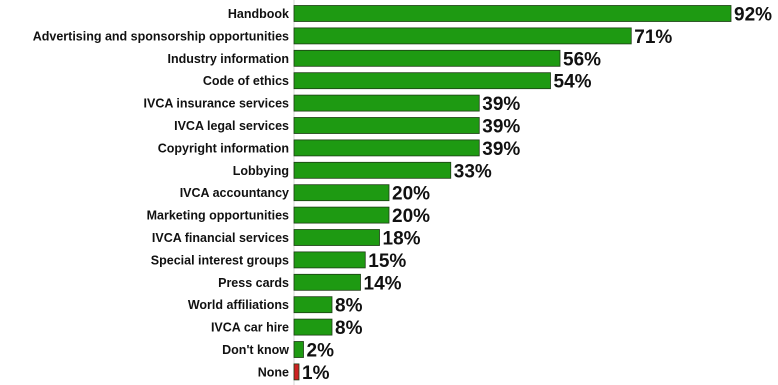 Image resolution: width=778 pixels, height=385 pixels. Describe the element at coordinates (253, 283) in the screenshot. I see `category-label-12: Press cards` at that location.